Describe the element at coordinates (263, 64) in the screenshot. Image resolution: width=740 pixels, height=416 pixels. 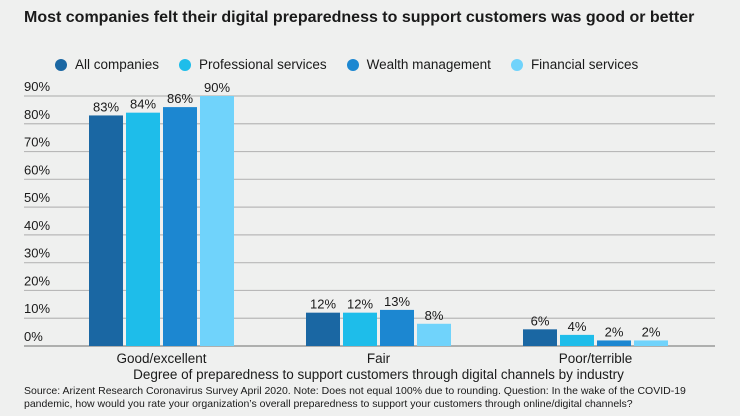
I see `legend-label: Professional services` at that location.